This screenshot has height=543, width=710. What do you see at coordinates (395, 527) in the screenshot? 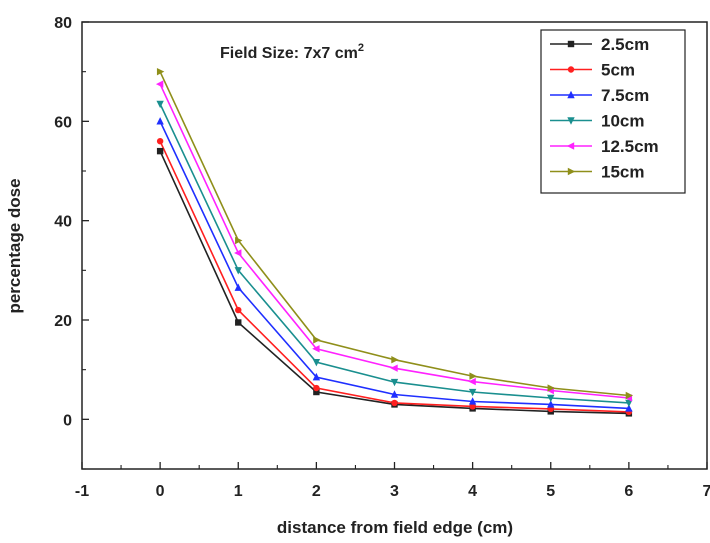
I see `x-axis-title: distance from field edge (cm)` at bounding box center [395, 527].